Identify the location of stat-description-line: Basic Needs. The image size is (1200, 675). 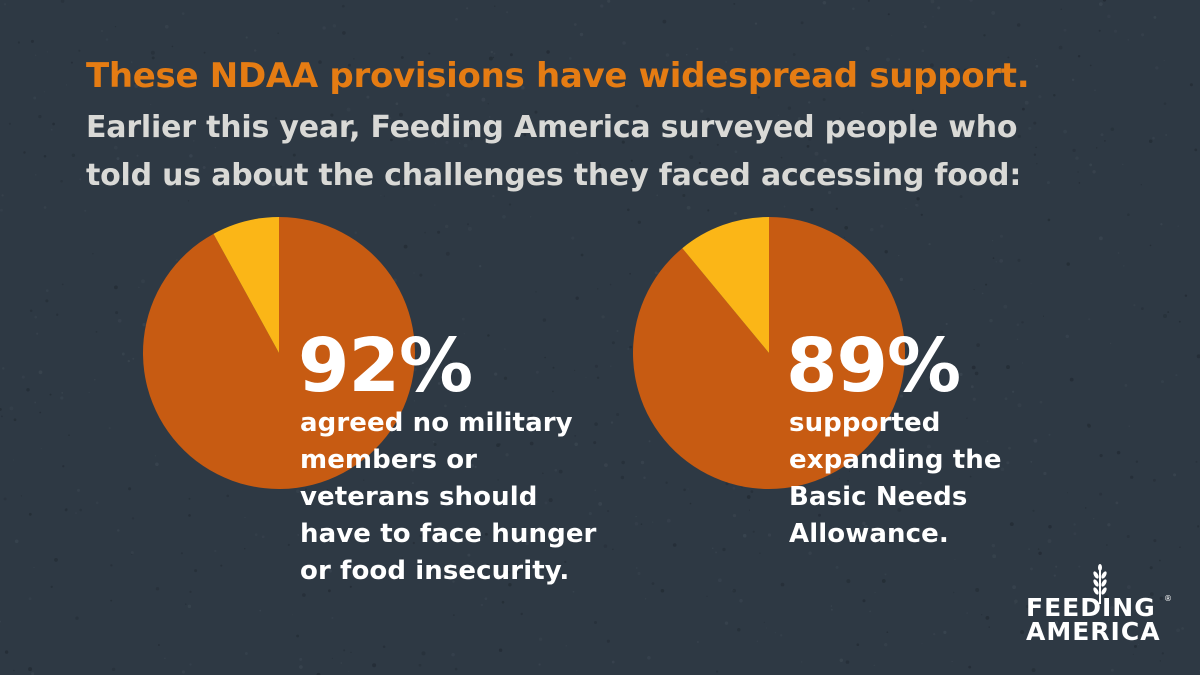
(878, 497).